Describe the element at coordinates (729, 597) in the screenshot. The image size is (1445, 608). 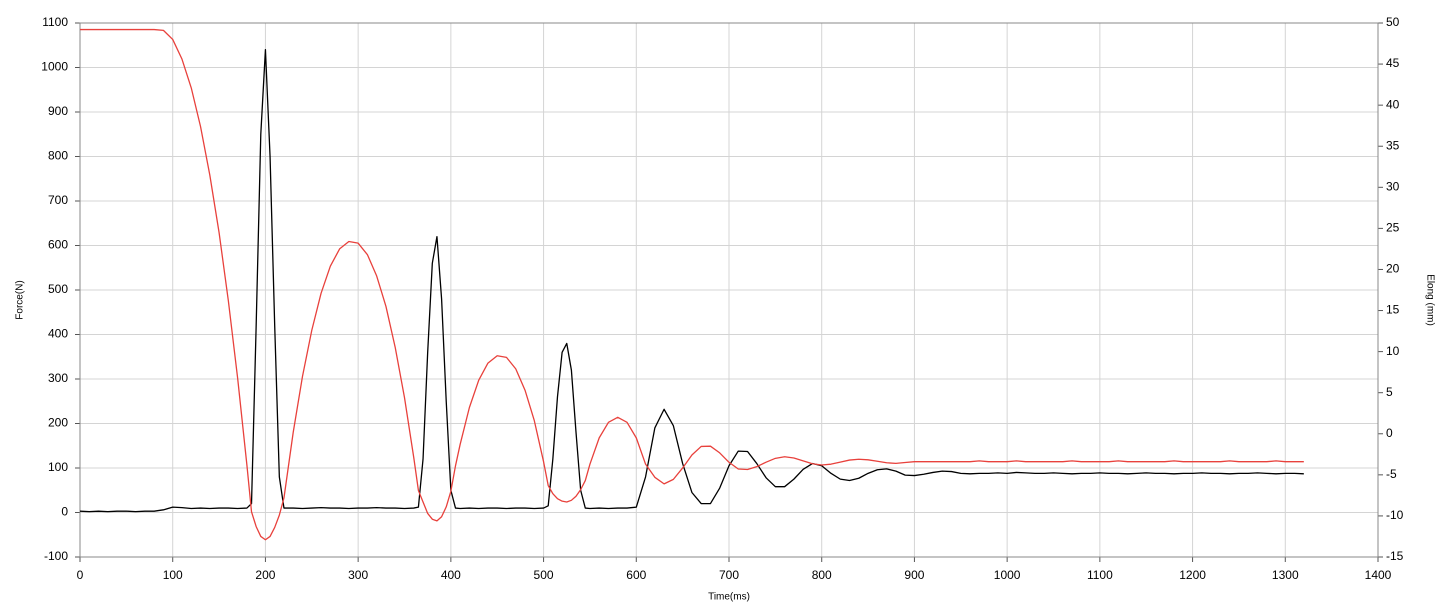
I see `x-axis-title: Time(ms)` at that location.